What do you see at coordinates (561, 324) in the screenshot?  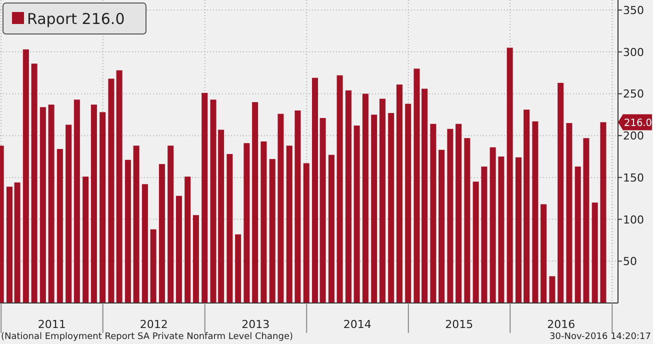 I see `x-tick-label: 2016` at bounding box center [561, 324].